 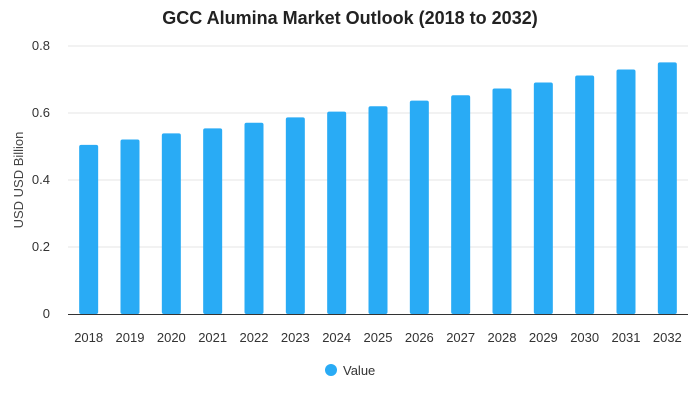 I want to click on x-tick-label: 2020, so click(x=171, y=337).